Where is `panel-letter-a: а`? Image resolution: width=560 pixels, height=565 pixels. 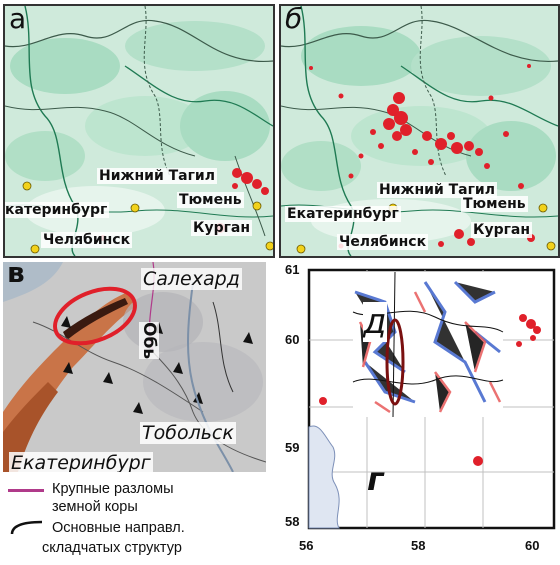
panel-letter-a: а is located at coordinates (18, 19).